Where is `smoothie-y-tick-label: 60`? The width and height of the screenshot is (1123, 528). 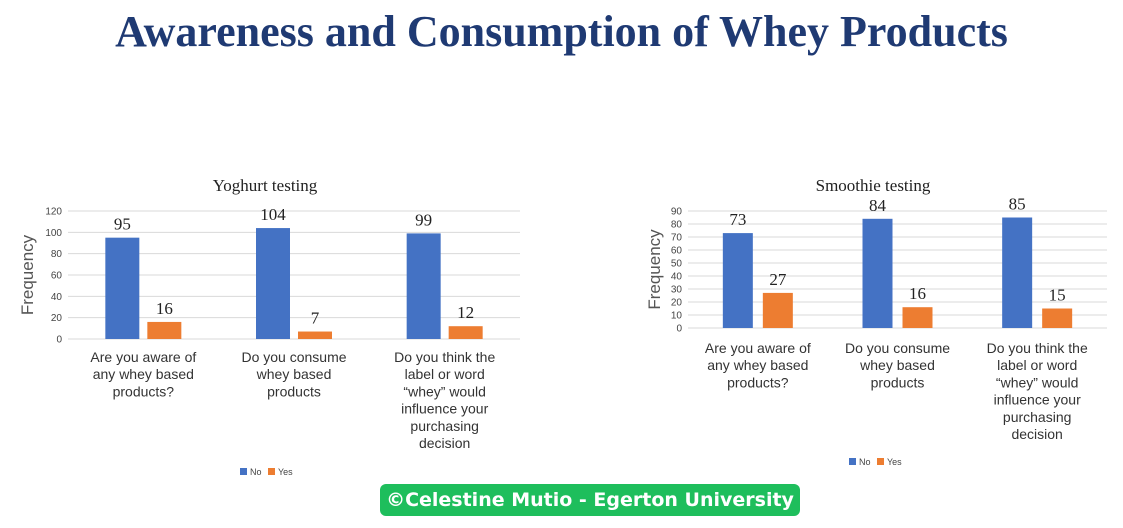 smoothie-y-tick-label: 60 is located at coordinates (677, 251).